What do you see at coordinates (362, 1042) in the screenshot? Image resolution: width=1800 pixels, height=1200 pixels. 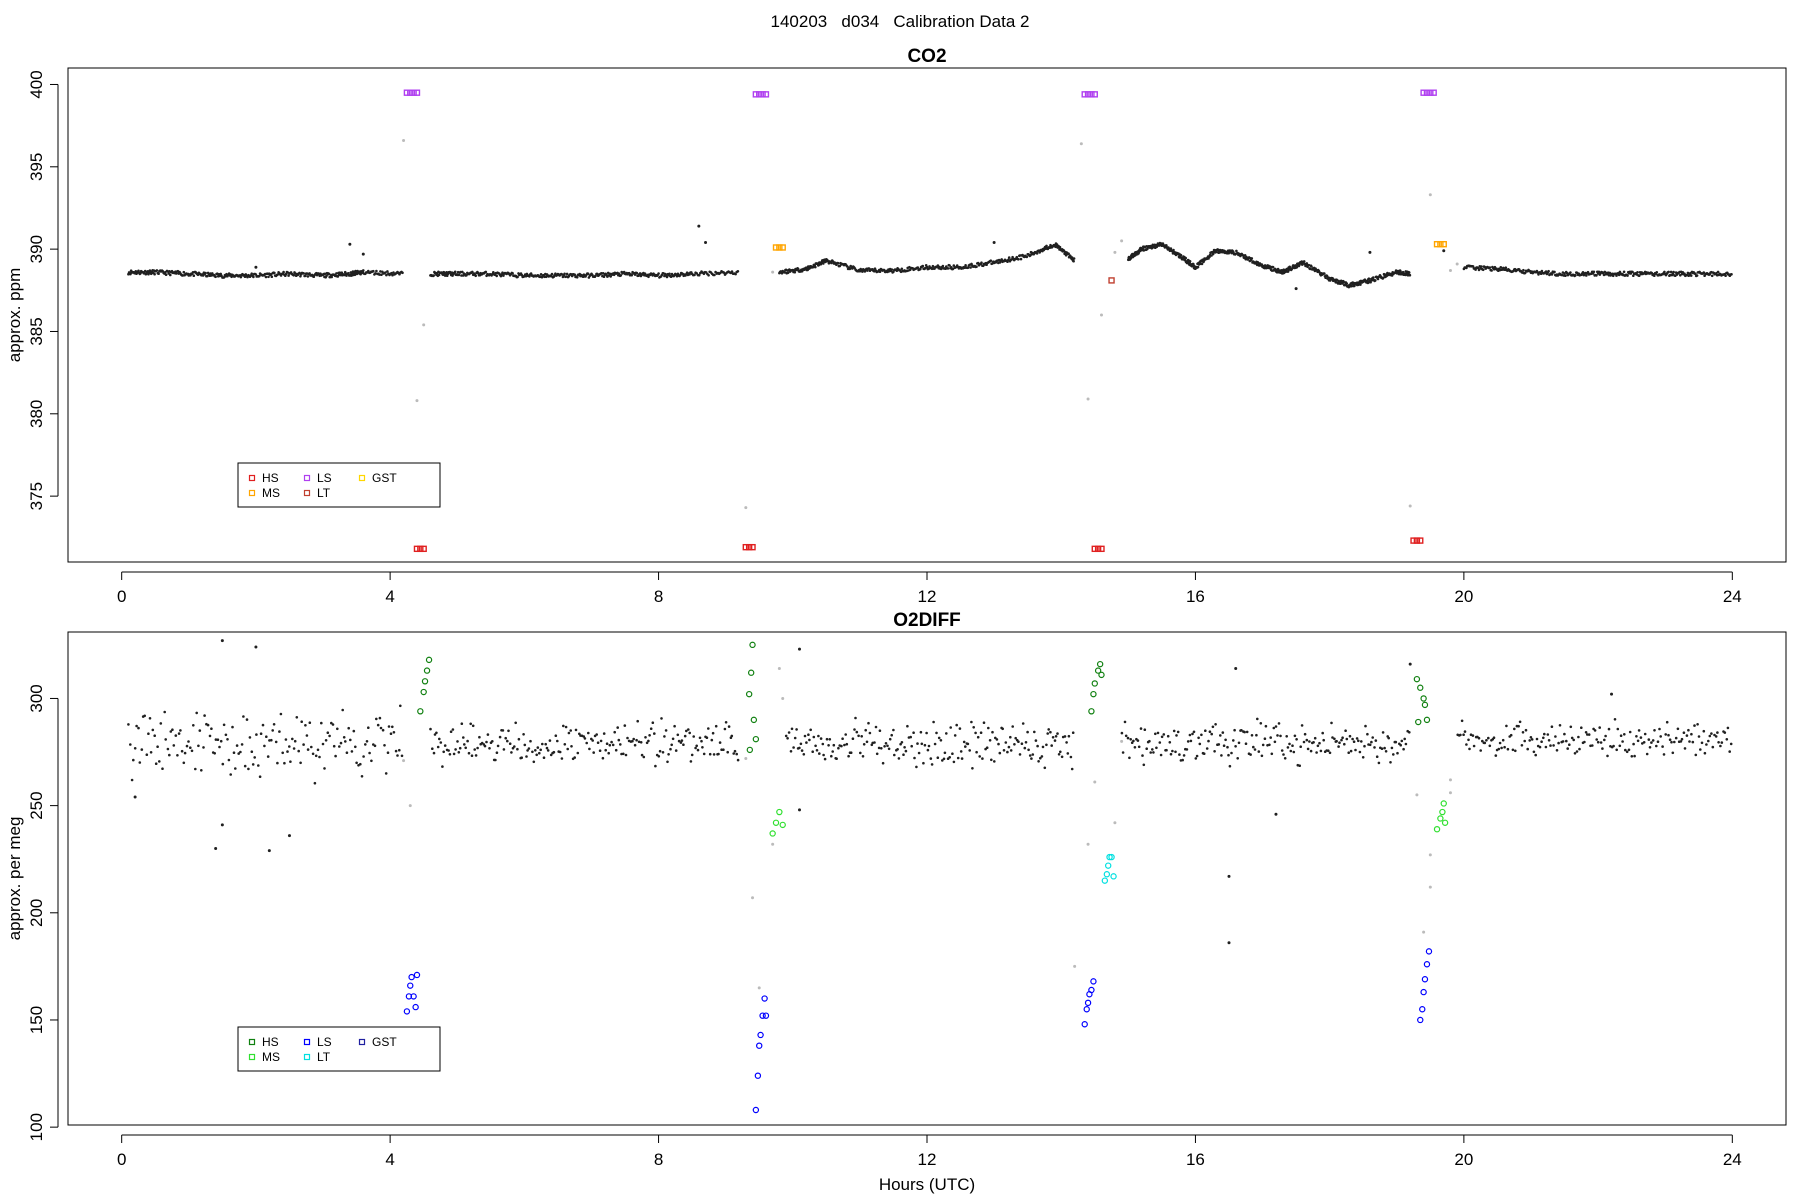 I see `legend-marker-gst` at bounding box center [362, 1042].